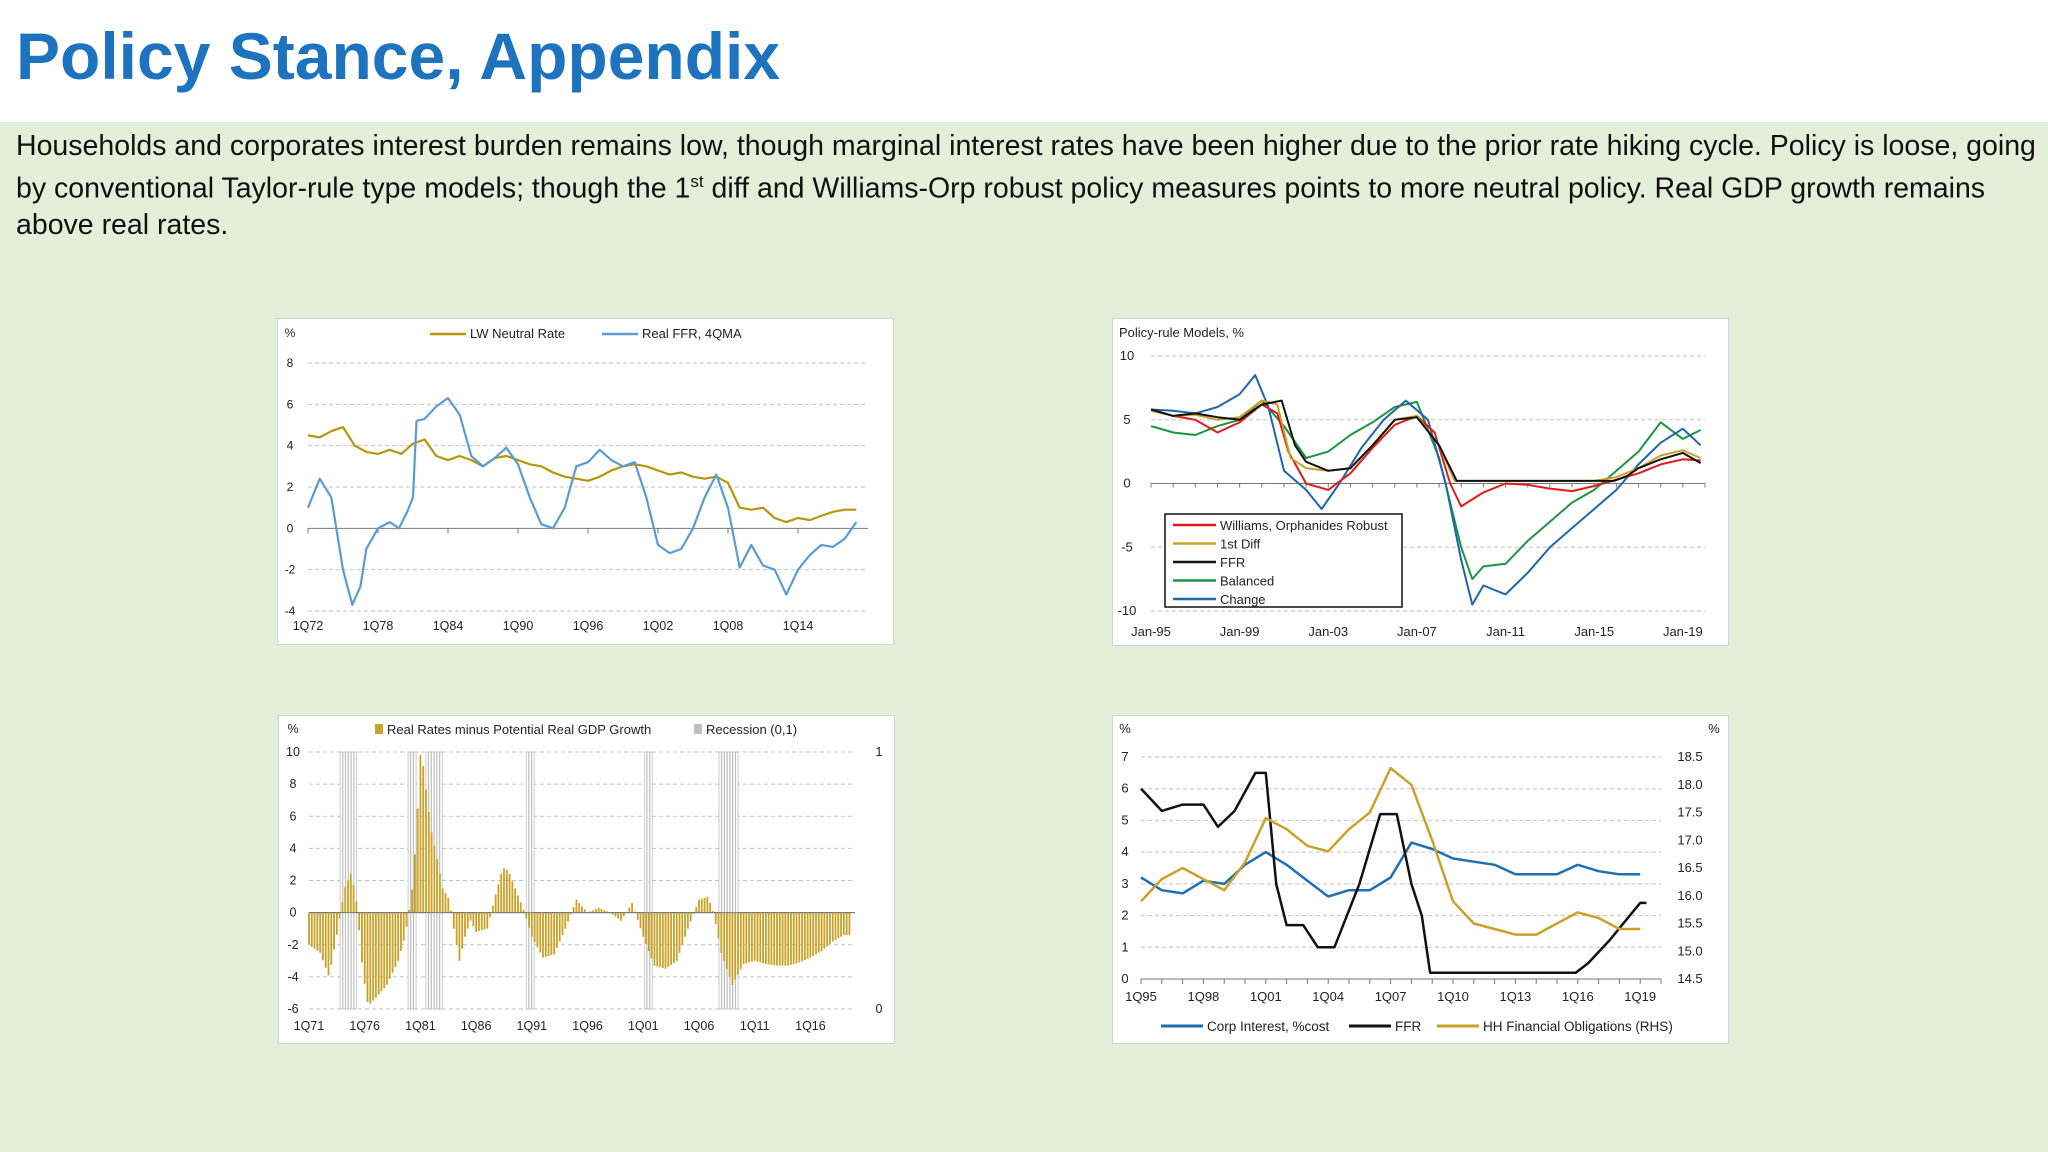 This screenshot has height=1152, width=2048. What do you see at coordinates (290, 570) in the screenshot?
I see `y-tick-label: -2` at bounding box center [290, 570].